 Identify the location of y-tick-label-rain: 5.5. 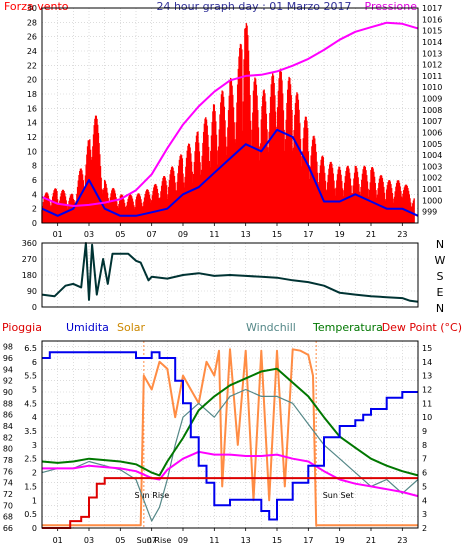
(30, 376).